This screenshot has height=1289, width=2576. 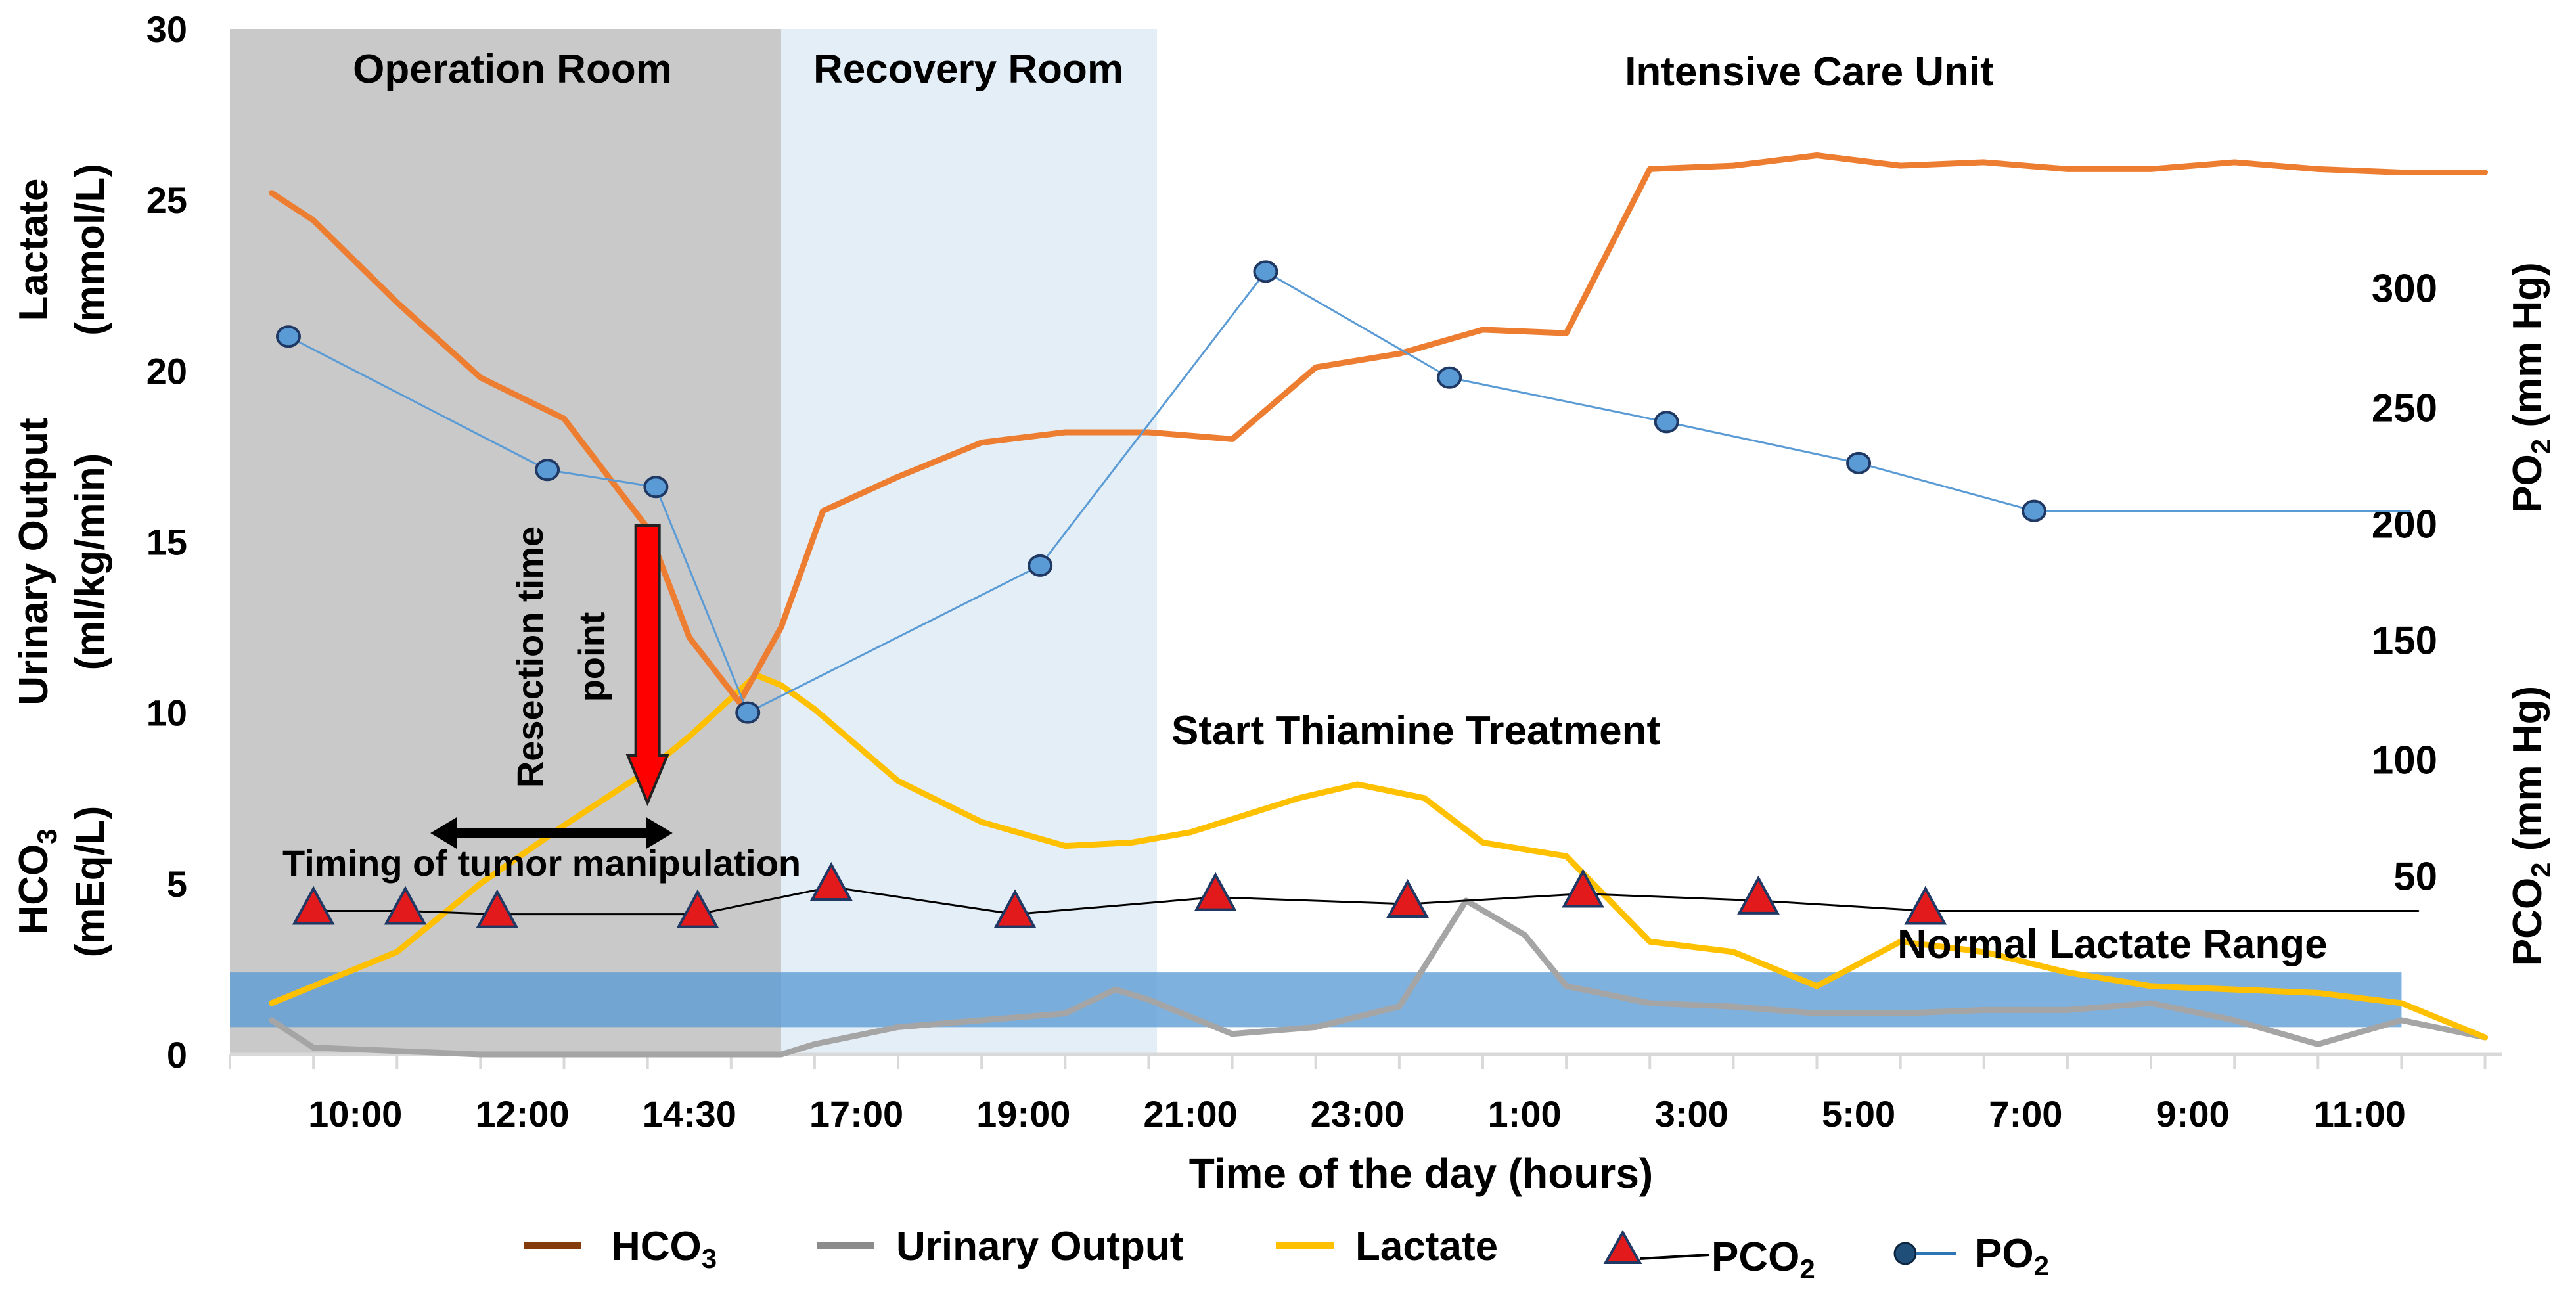 What do you see at coordinates (591, 657) in the screenshot?
I see `resection-label-line2: point` at bounding box center [591, 657].